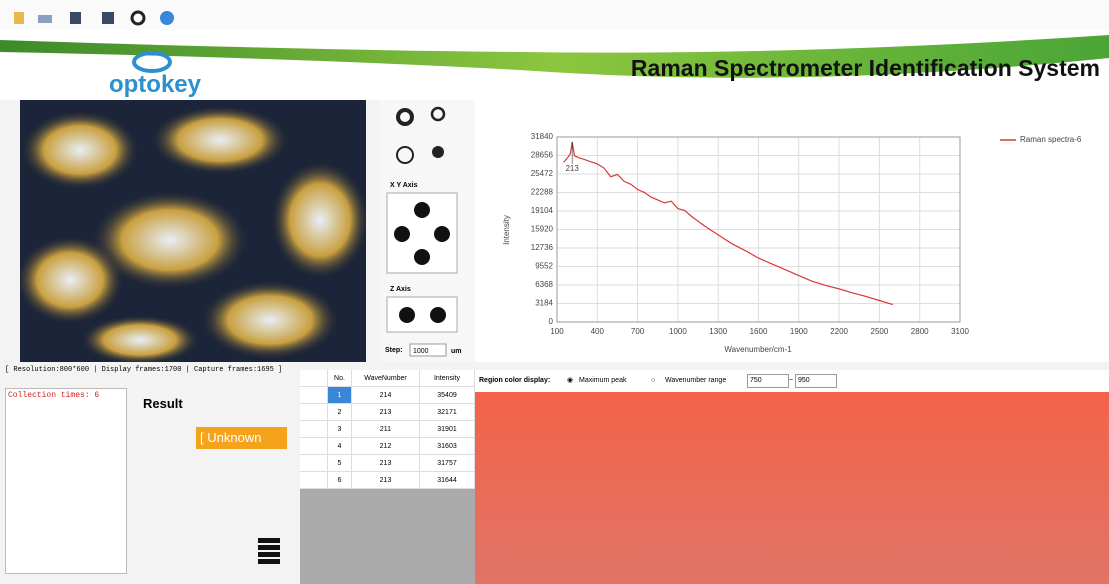 Image resolution: width=1109 pixels, height=584 pixels. What do you see at coordinates (438, 315) in the screenshot?
I see `z-down-button` at bounding box center [438, 315].